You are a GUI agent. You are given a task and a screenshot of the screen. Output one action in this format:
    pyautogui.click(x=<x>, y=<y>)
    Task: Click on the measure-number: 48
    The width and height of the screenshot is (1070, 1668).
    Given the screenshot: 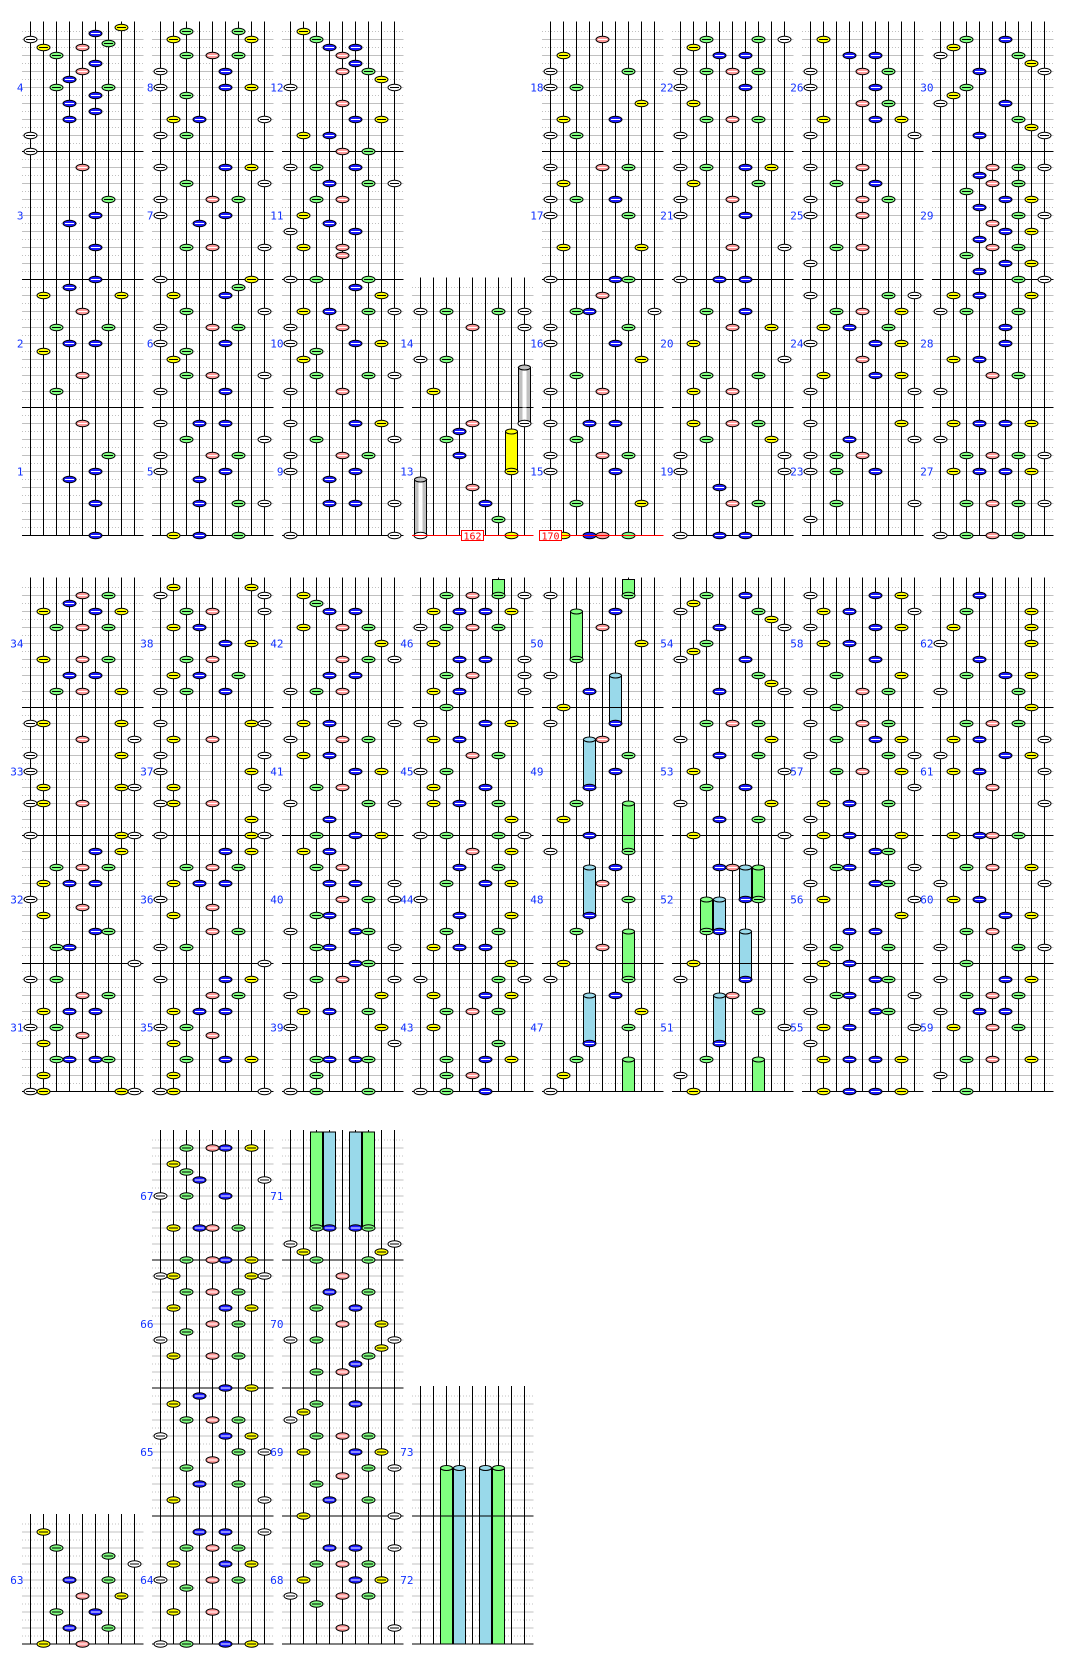 What is the action you would take?
    pyautogui.click(x=536, y=900)
    